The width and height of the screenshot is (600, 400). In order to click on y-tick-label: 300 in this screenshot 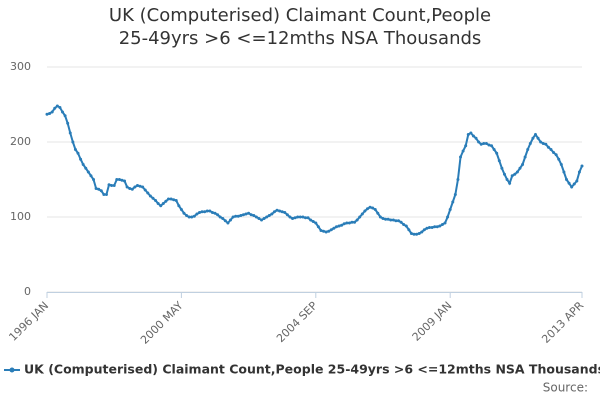, I will do `click(20, 66)`.